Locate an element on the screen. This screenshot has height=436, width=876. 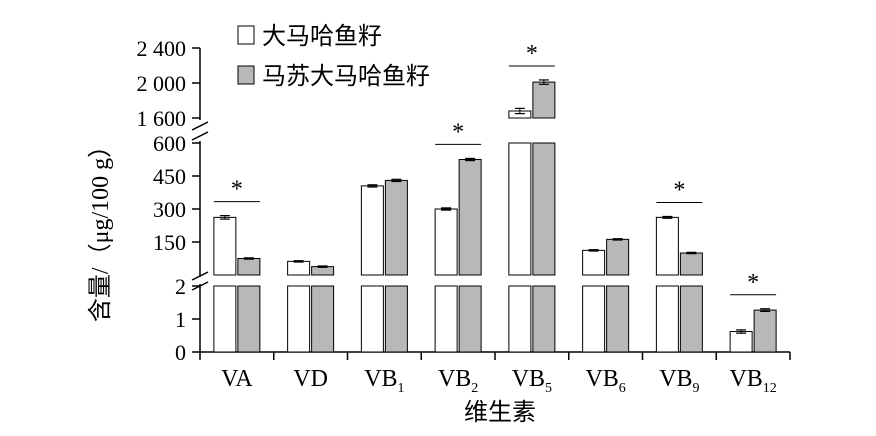
bar-b-4-part2 is located at coordinates (544, 319).